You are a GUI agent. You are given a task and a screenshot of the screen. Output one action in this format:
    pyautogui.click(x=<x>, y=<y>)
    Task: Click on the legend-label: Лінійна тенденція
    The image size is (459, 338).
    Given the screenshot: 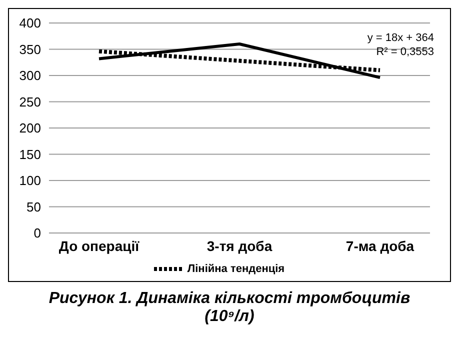 What is the action you would take?
    pyautogui.click(x=236, y=269)
    